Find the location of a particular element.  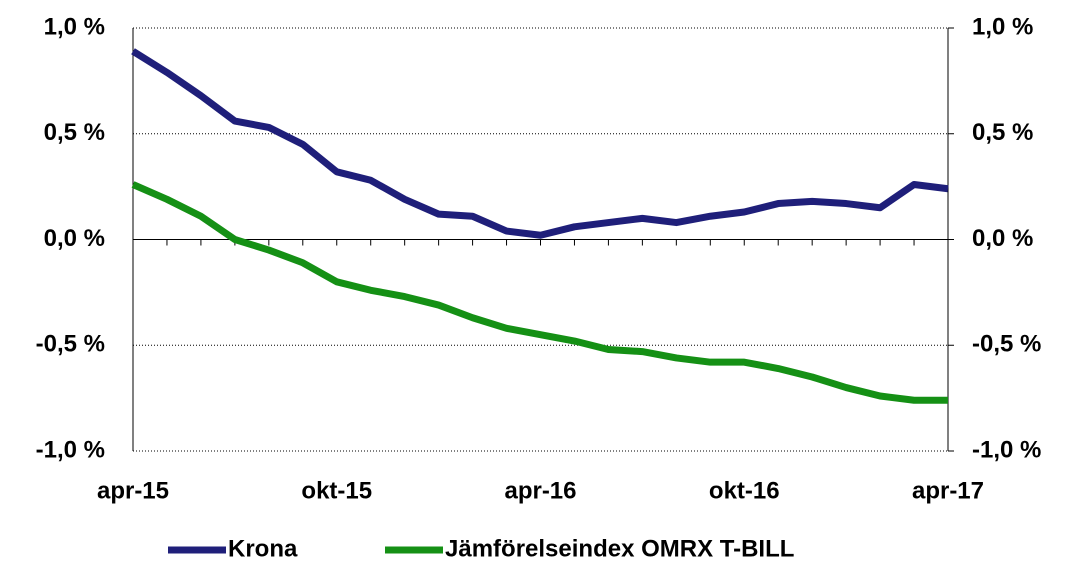

y-tick-label: -1,0 % is located at coordinates (70, 449).